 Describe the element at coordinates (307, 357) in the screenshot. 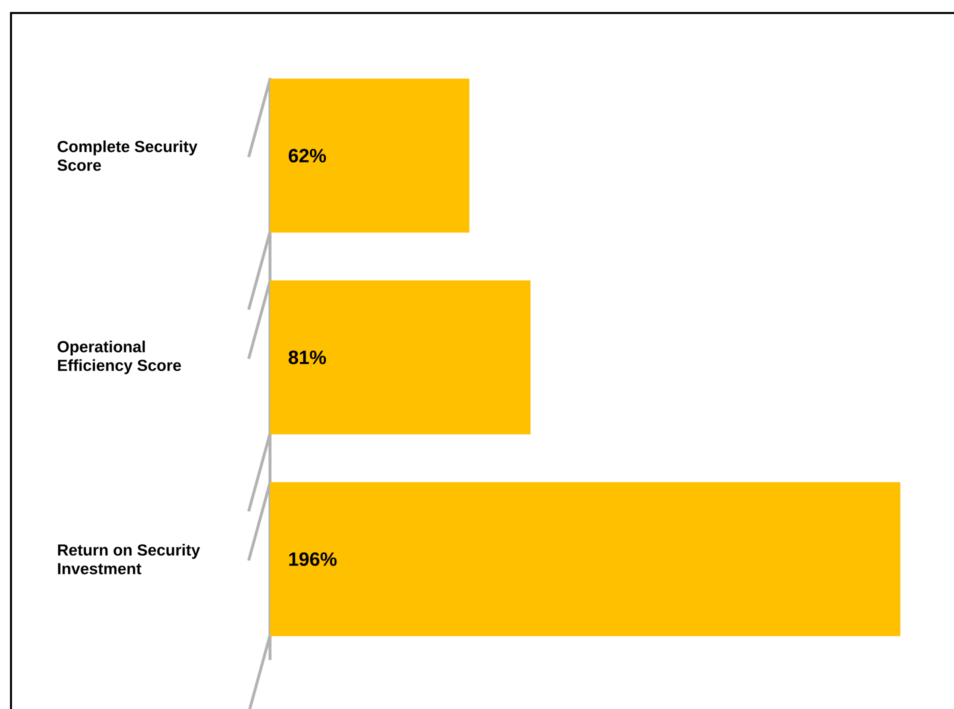

I see `data-label: 81%` at that location.